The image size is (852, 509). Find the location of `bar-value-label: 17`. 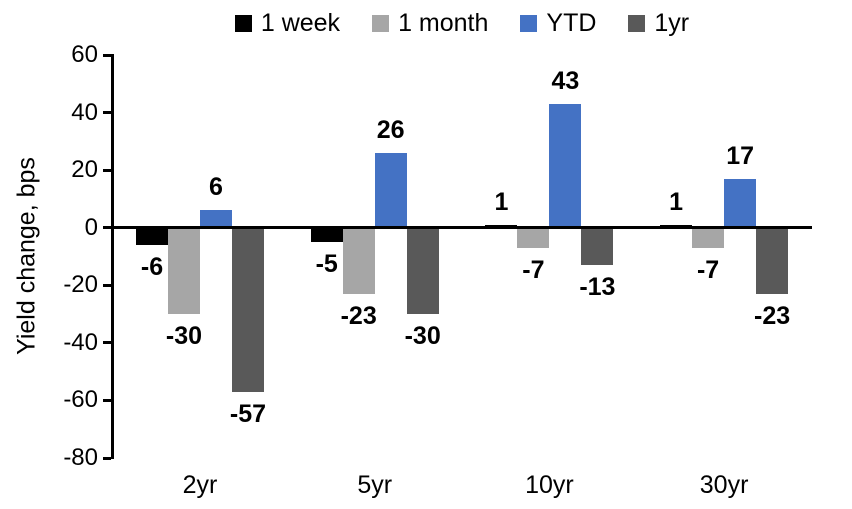

bar-value-label: 17 is located at coordinates (740, 155).